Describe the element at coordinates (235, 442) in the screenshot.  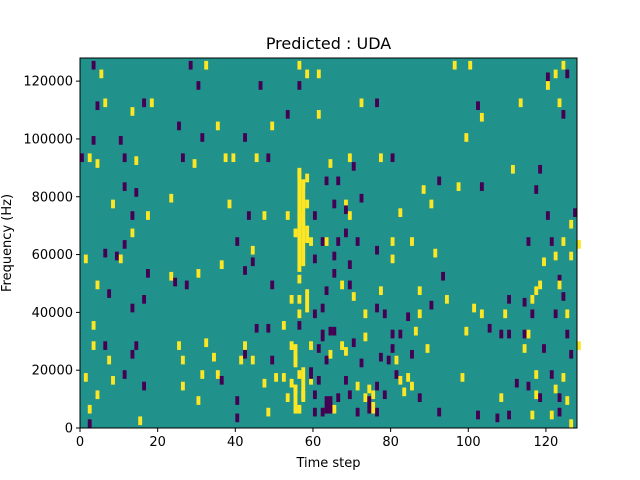
I see `x-tick-label: 40` at that location.